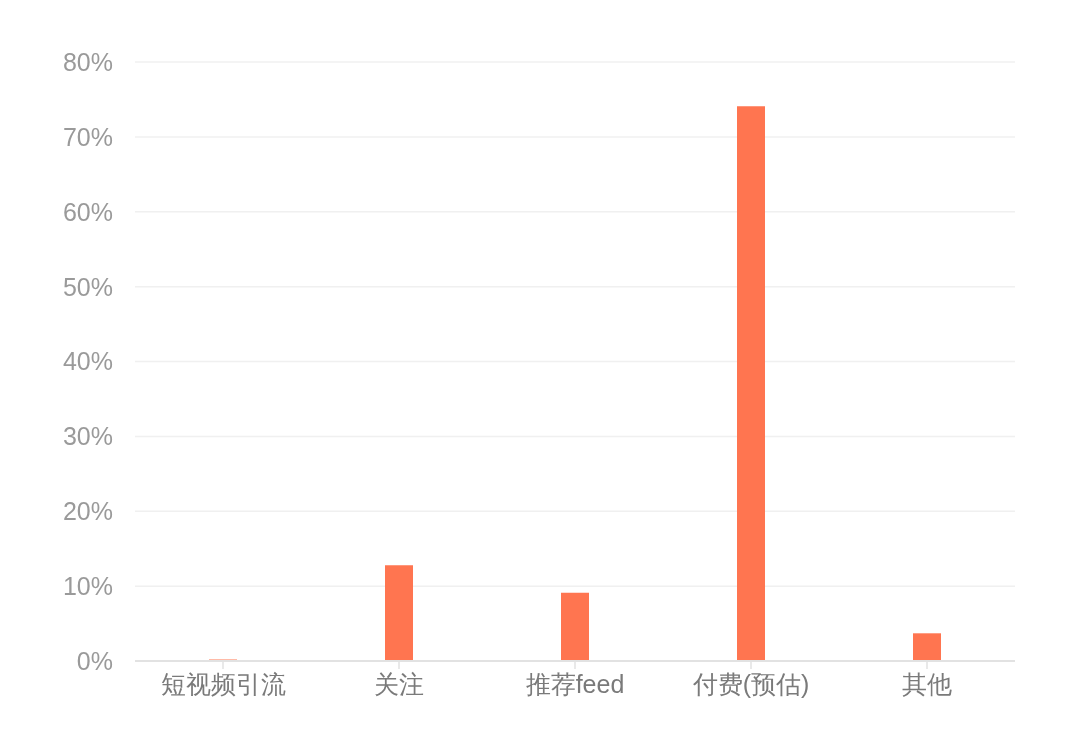 Image resolution: width=1080 pixels, height=753 pixels. What do you see at coordinates (87, 511) in the screenshot?
I see `y-tick-label: 20%` at bounding box center [87, 511].